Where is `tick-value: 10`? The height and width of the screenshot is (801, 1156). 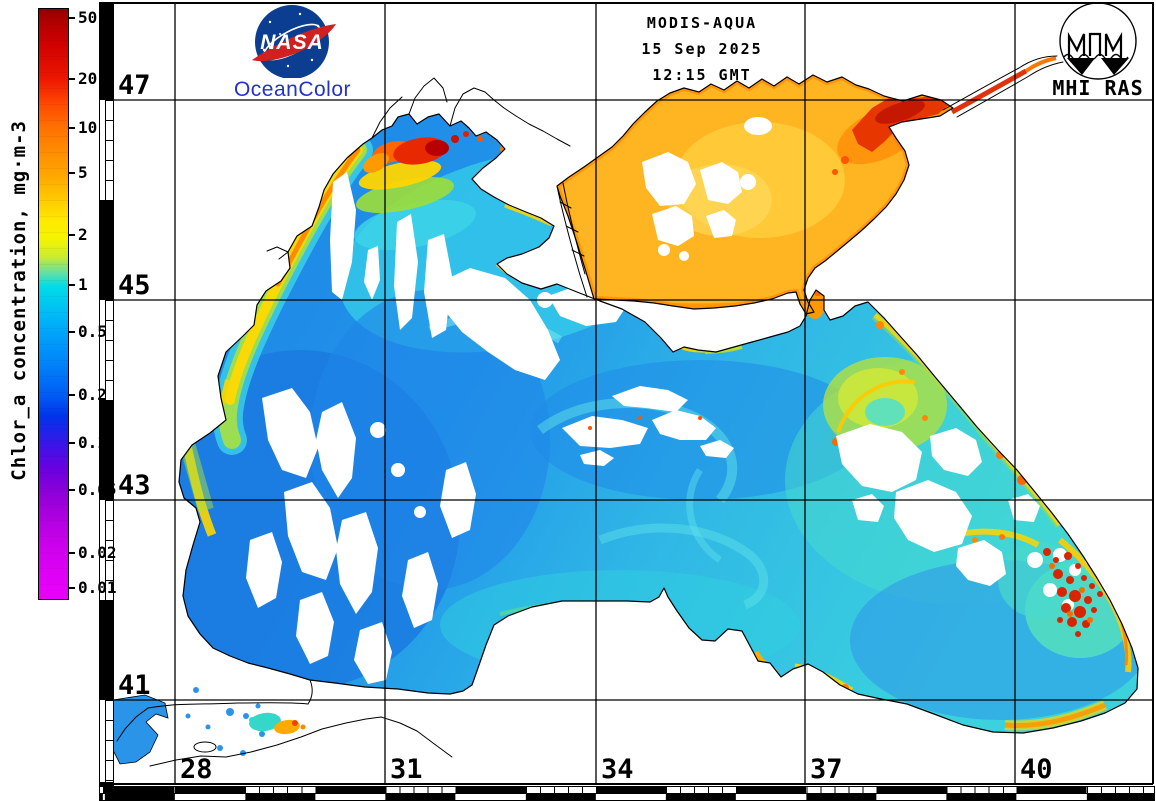 tick-value: 10 is located at coordinates (88, 127).